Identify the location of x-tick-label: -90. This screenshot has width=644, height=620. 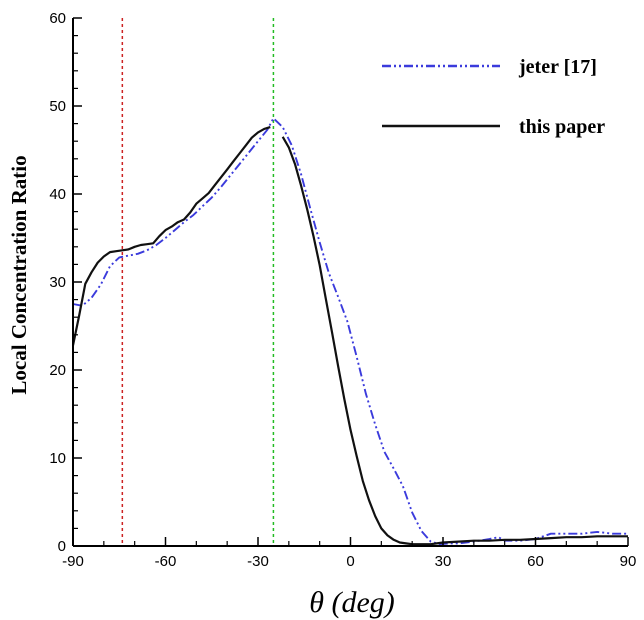
(73, 561).